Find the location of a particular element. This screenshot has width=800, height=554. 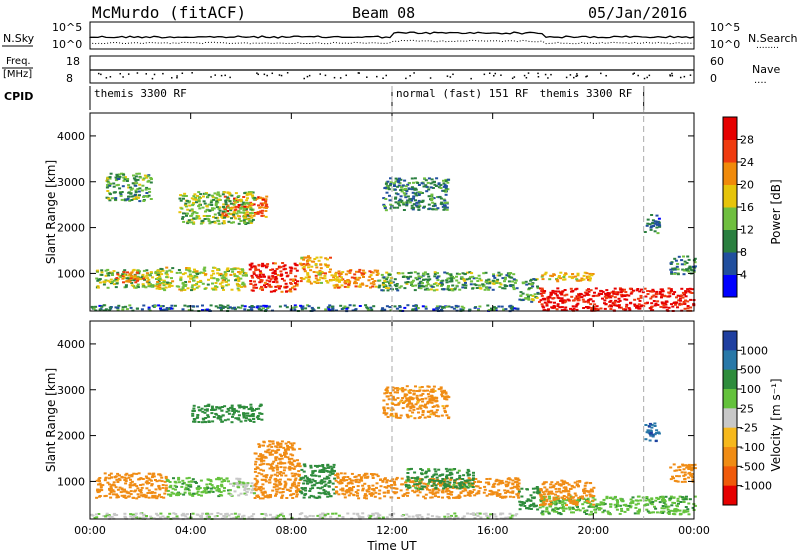

nave-point is located at coordinates (450, 77).